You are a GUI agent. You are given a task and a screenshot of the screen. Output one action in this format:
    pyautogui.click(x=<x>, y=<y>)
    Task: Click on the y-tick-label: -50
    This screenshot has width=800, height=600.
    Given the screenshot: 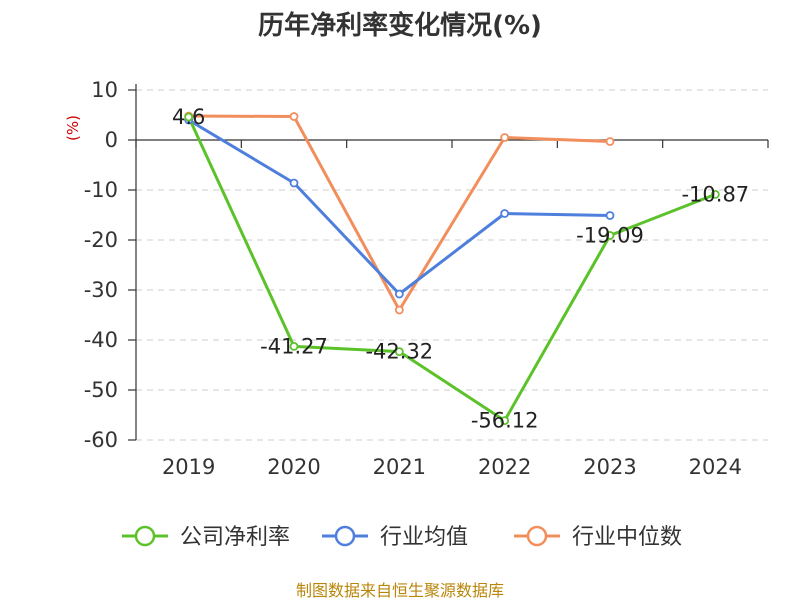 What is the action you would take?
    pyautogui.click(x=101, y=390)
    